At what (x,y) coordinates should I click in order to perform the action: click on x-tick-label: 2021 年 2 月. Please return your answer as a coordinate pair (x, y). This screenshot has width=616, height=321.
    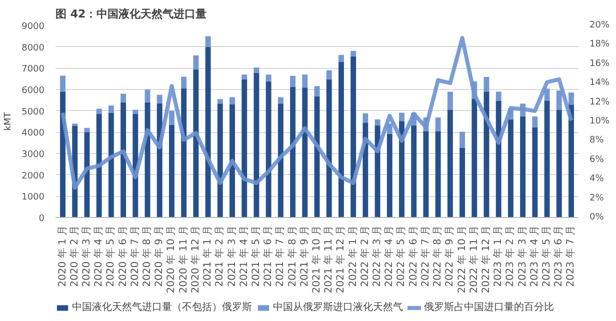
    Looking at the image, I should click on (220, 256).